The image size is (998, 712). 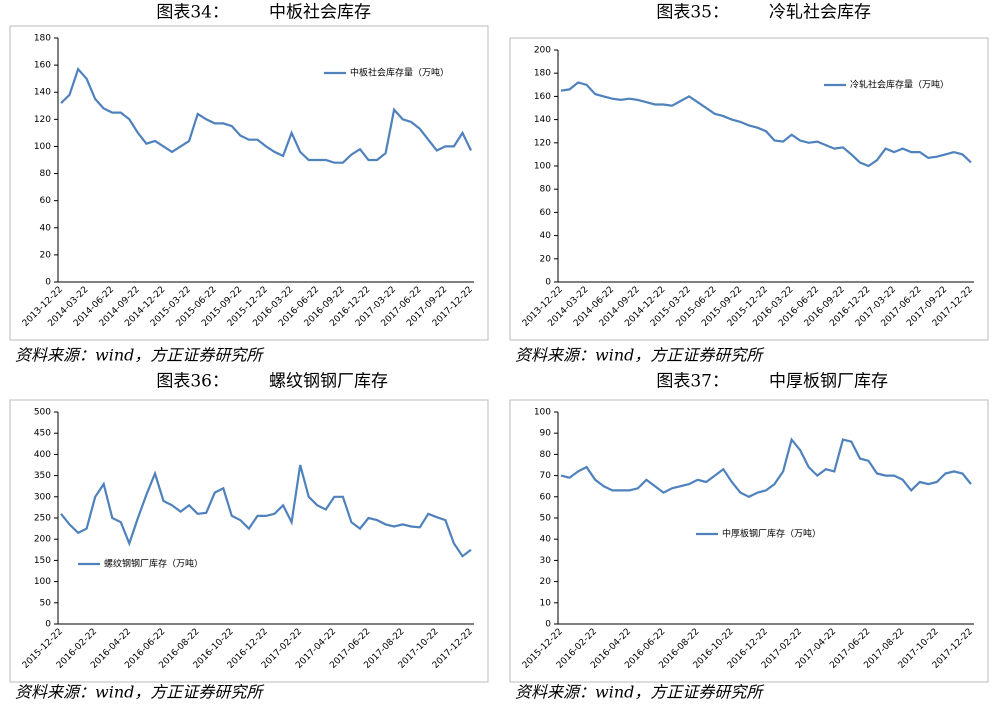 I want to click on figure-label: 图表37：, so click(x=692, y=382).